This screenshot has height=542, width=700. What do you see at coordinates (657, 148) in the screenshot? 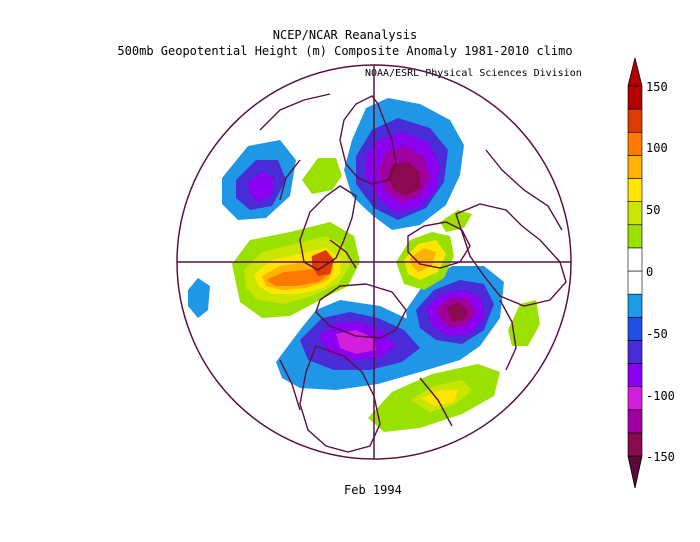
I see `colorbar-label-100: 100` at bounding box center [657, 148].